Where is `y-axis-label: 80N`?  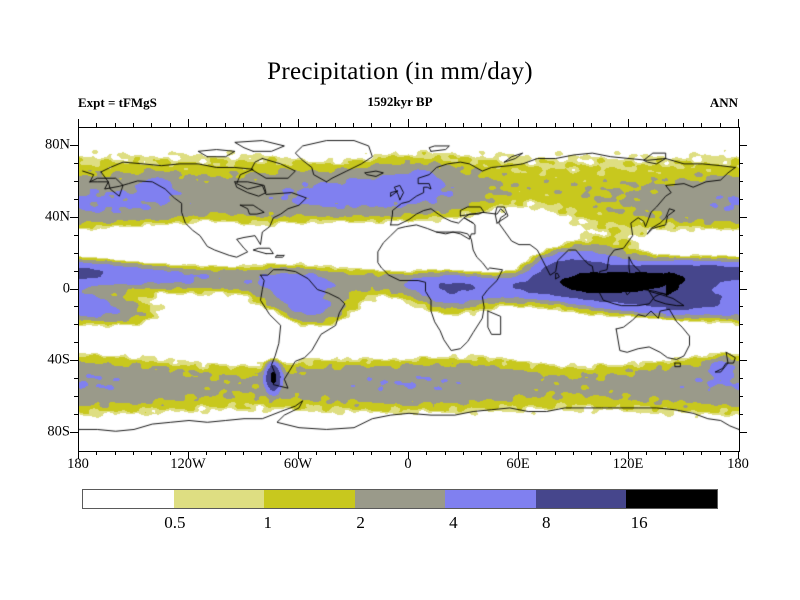
y-axis-label: 80N is located at coordinates (57, 144).